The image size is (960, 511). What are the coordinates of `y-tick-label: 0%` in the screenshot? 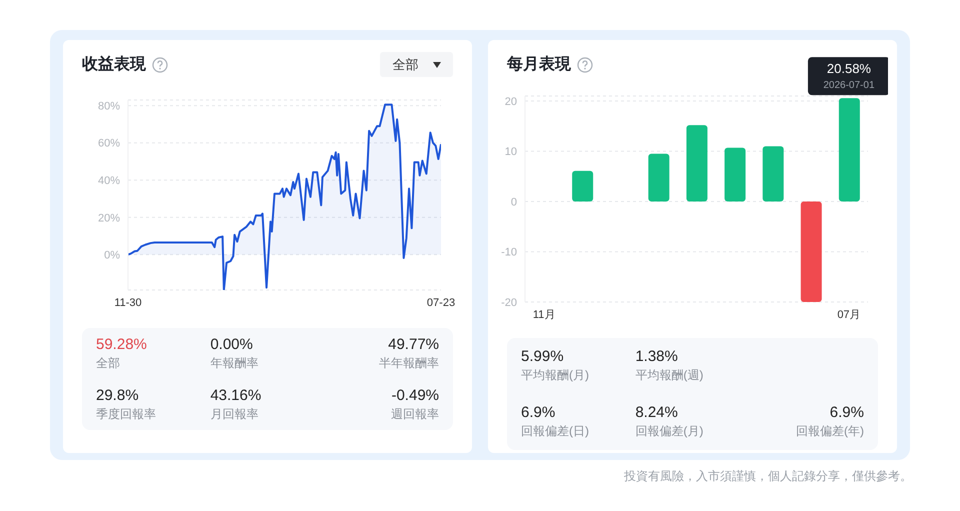 It's located at (112, 256).